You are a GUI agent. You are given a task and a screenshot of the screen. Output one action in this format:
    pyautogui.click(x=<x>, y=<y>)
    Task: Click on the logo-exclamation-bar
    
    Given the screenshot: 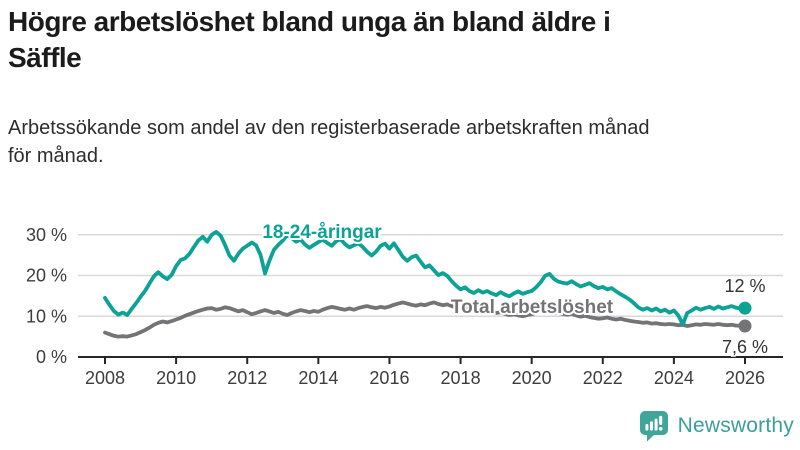 What is the action you would take?
    pyautogui.click(x=660, y=420)
    